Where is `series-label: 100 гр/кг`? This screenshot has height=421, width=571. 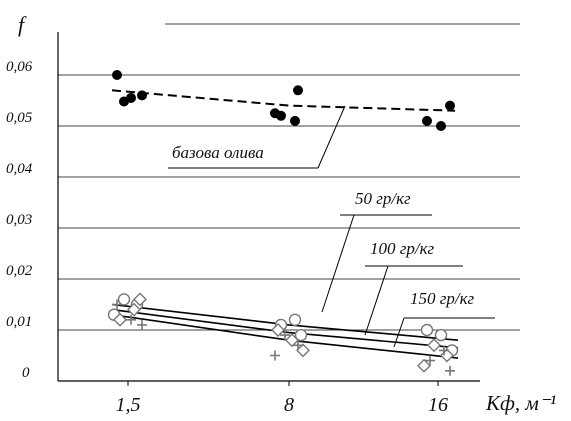 series-label: 100 гр/кг is located at coordinates (402, 248).